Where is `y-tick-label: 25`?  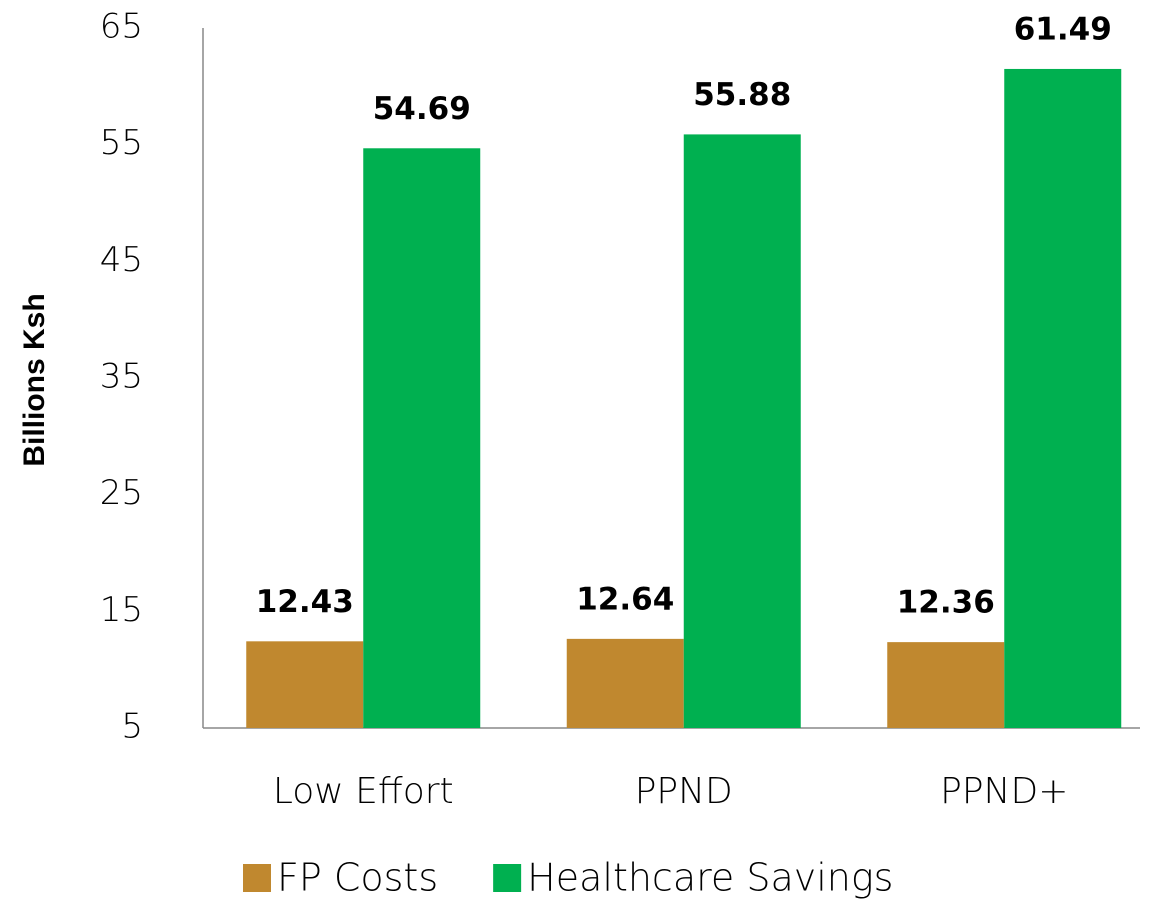 y-tick-label: 25 is located at coordinates (121, 493).